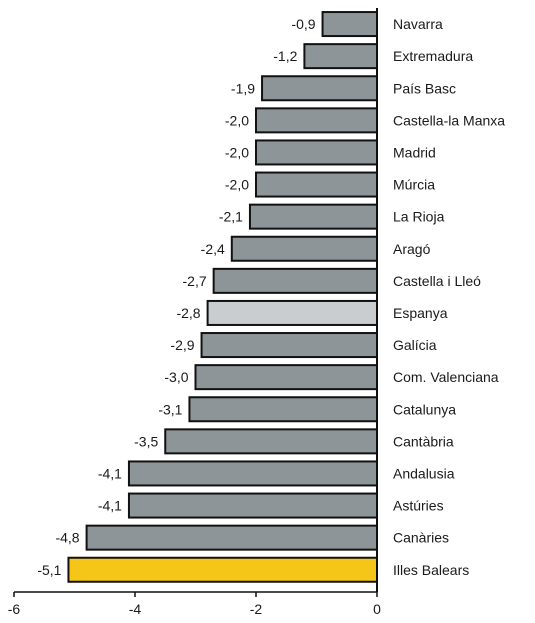 The height and width of the screenshot is (623, 535). I want to click on category-label-illes-balears: Illes Balears, so click(431, 570).